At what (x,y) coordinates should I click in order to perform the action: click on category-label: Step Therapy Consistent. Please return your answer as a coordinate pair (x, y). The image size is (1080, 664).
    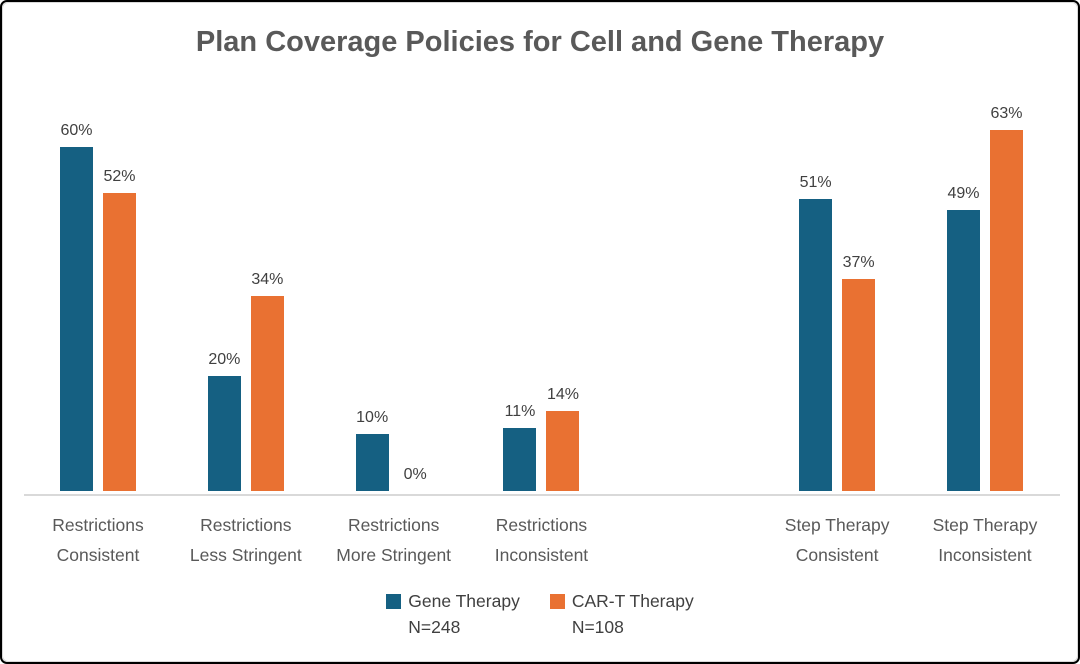
    Looking at the image, I should click on (837, 540).